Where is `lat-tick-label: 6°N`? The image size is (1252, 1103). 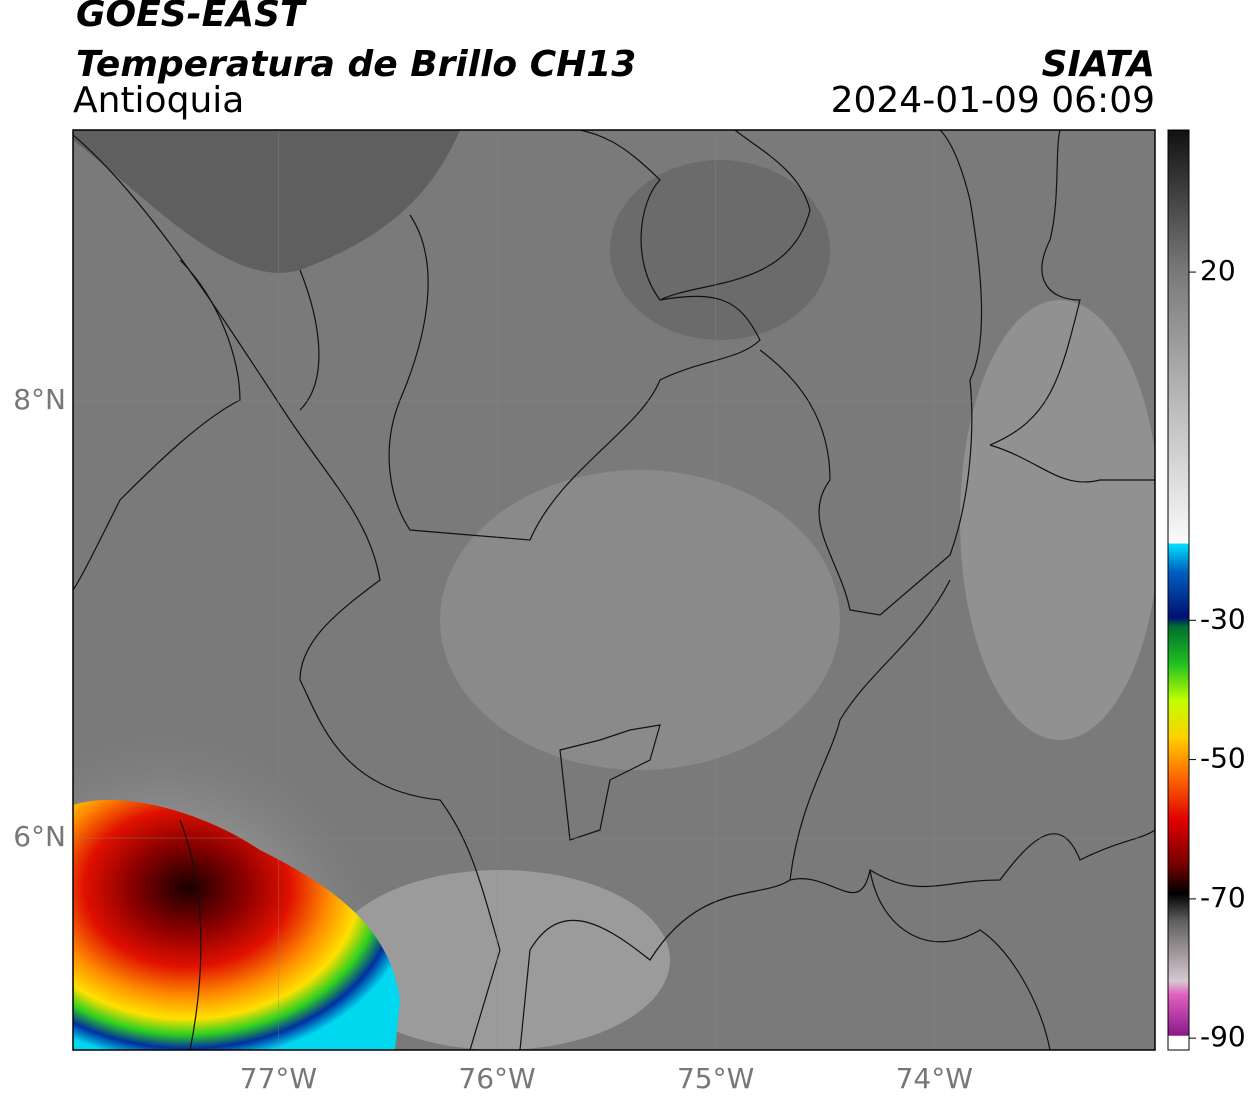 lat-tick-label: 6°N is located at coordinates (39, 836).